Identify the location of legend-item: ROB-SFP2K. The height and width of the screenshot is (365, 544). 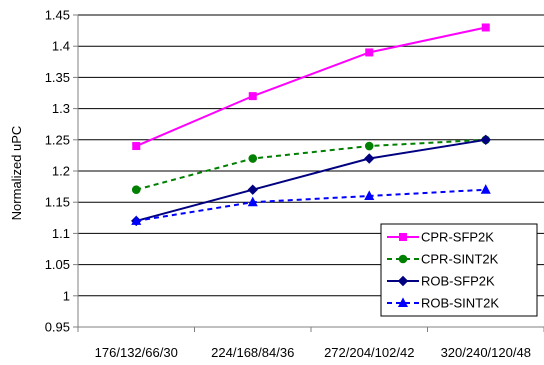
(441, 281).